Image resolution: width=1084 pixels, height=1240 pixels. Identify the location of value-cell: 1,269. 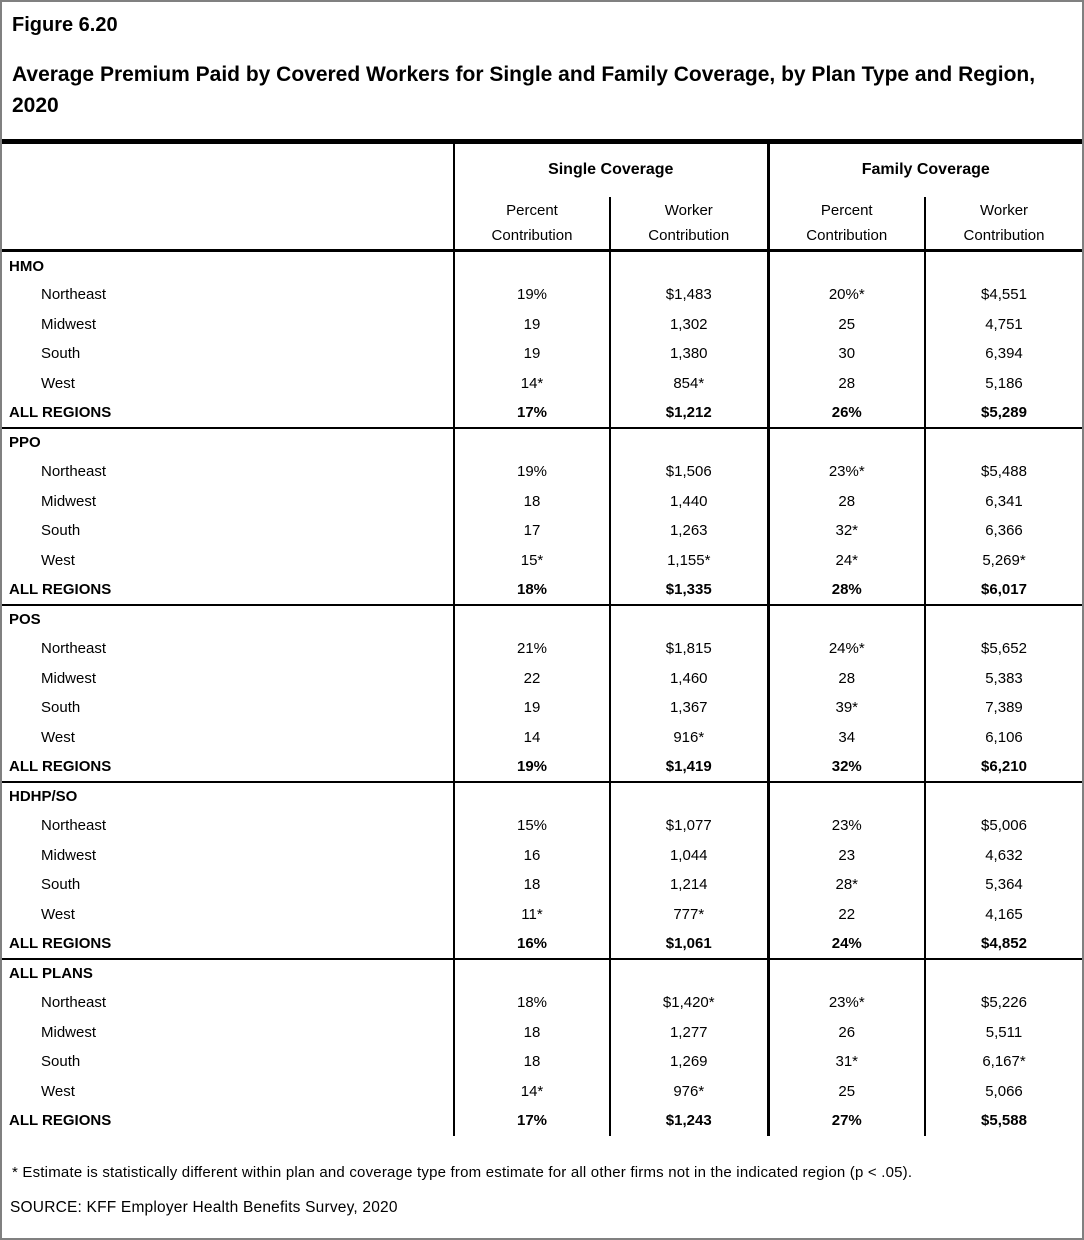
(690, 1062).